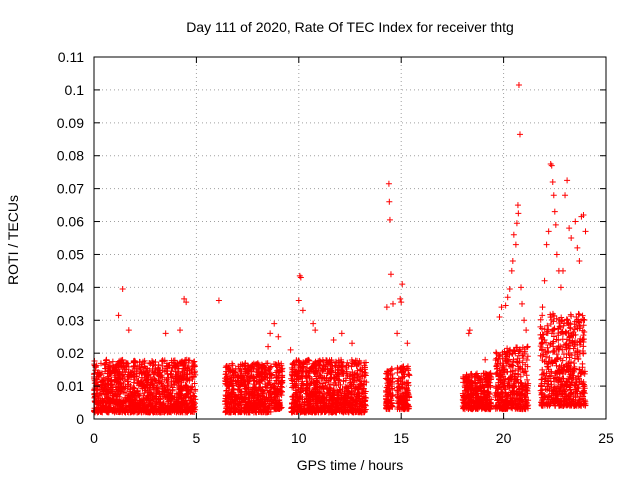  Describe the element at coordinates (70, 123) in the screenshot. I see `y-tick-label: 0.09` at that location.